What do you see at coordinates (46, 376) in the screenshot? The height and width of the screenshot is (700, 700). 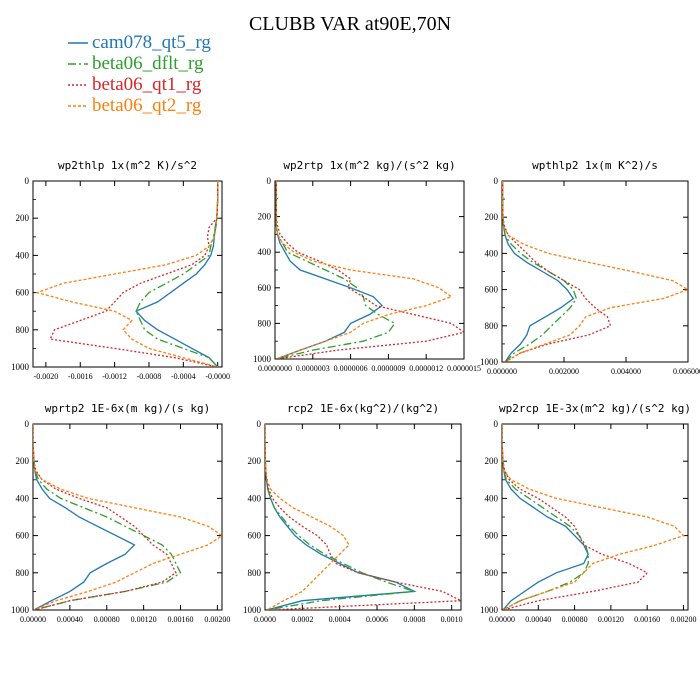 I see `x-tick-label: -0.0020` at bounding box center [46, 376].